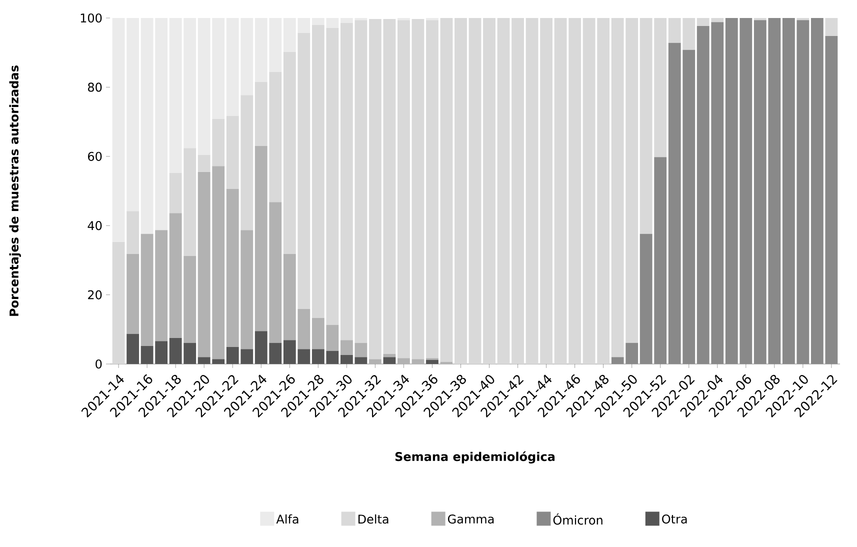  Describe the element at coordinates (674, 519) in the screenshot. I see `legend-label: Otra` at that location.